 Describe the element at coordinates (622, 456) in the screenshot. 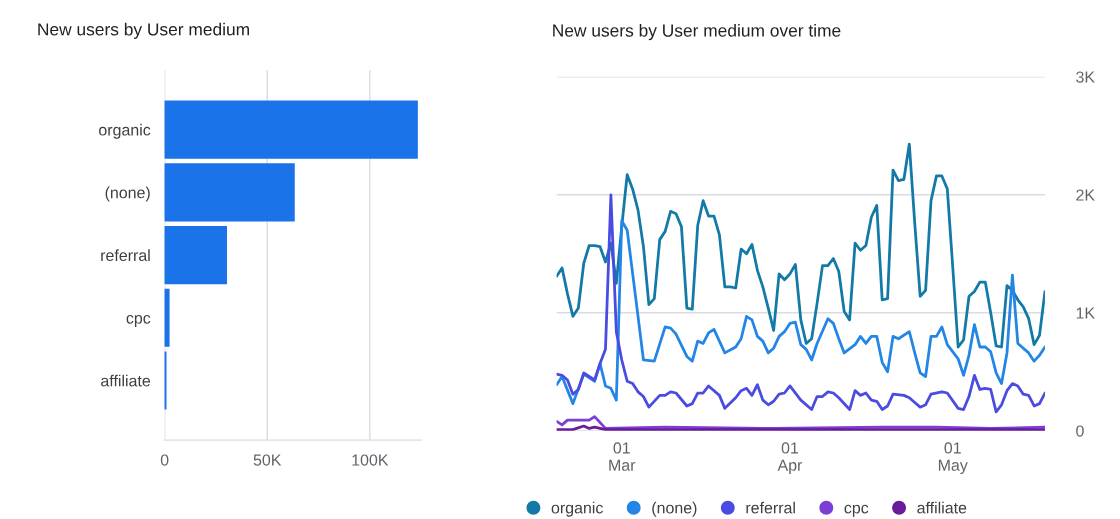

I see `x-tick-label: 01 Mar` at that location.